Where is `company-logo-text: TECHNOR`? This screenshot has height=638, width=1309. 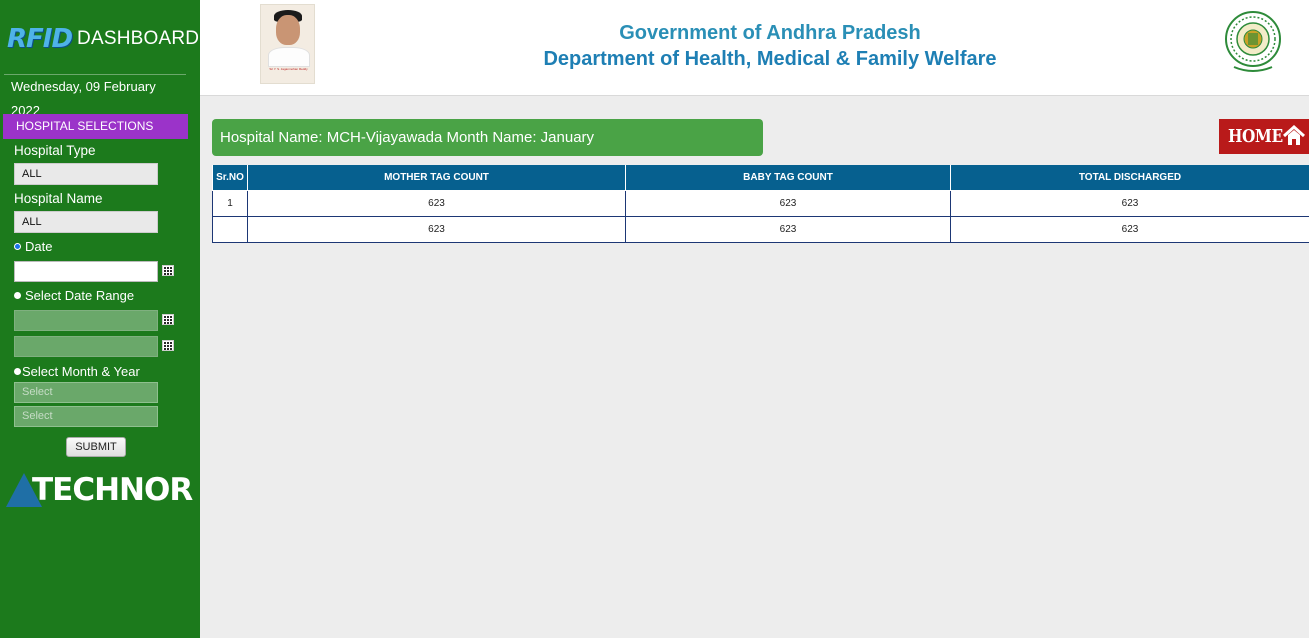
company-logo-text: TECHNOR is located at coordinates (112, 490).